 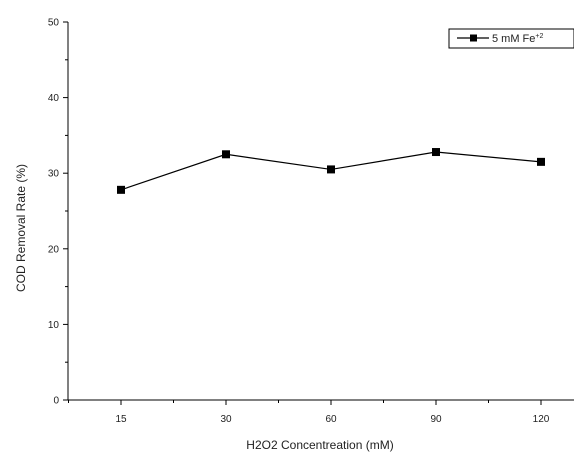 I want to click on y-tick-label: 10, so click(x=54, y=325).